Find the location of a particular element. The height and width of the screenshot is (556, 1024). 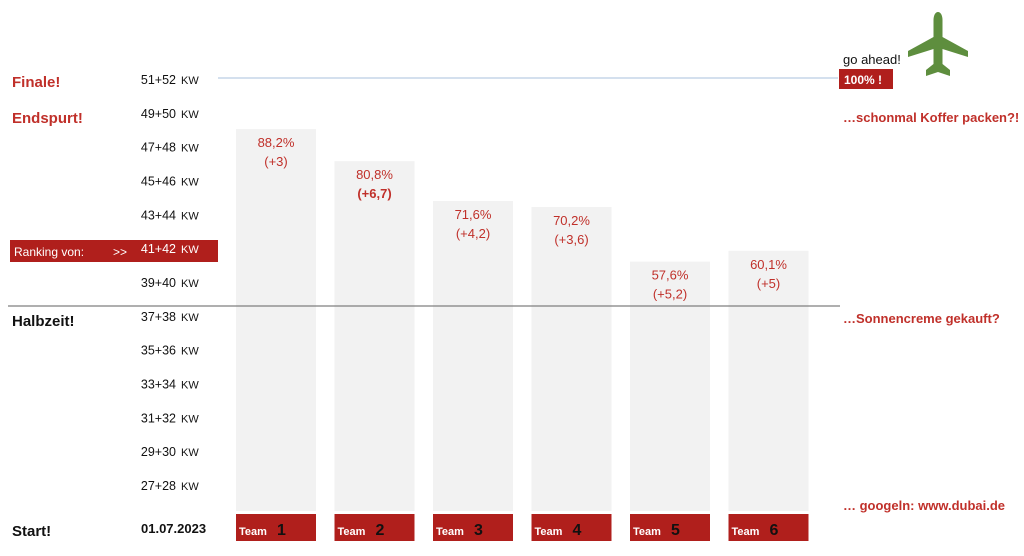

bar-change-label: (+5,2) is located at coordinates (670, 294).